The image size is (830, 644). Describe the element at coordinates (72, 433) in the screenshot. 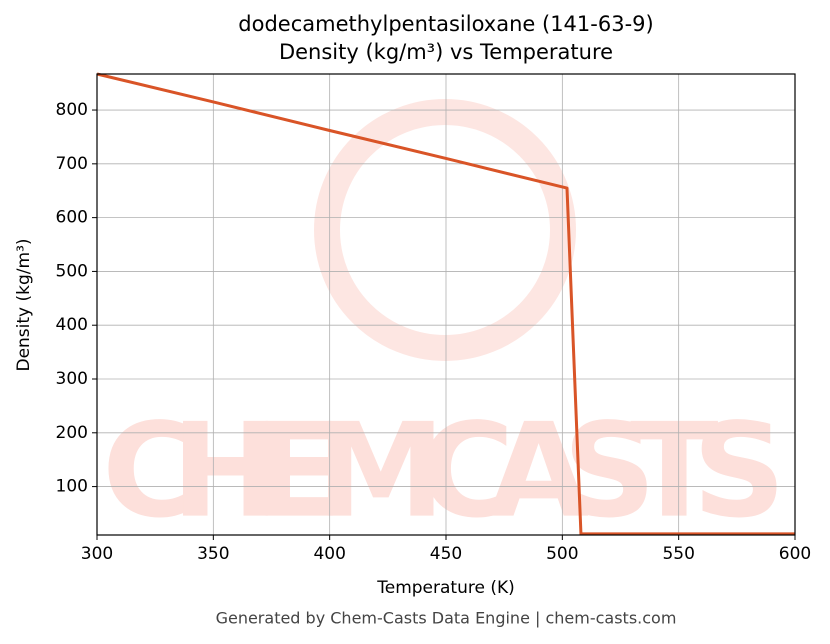

I see `y-tick-label: 200` at that location.